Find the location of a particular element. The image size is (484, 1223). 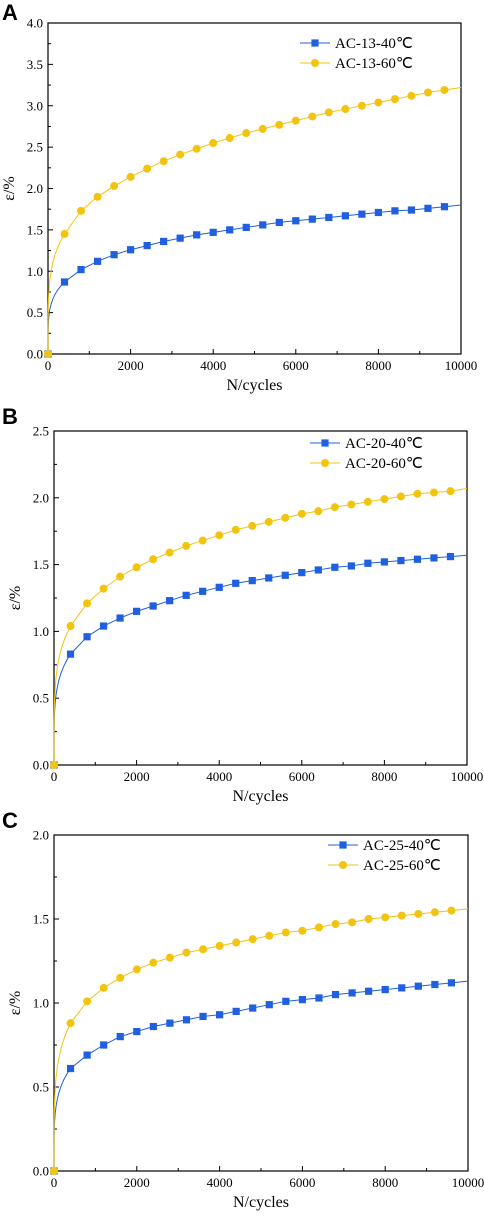

x-axis-title: N/cycles is located at coordinates (255, 385).